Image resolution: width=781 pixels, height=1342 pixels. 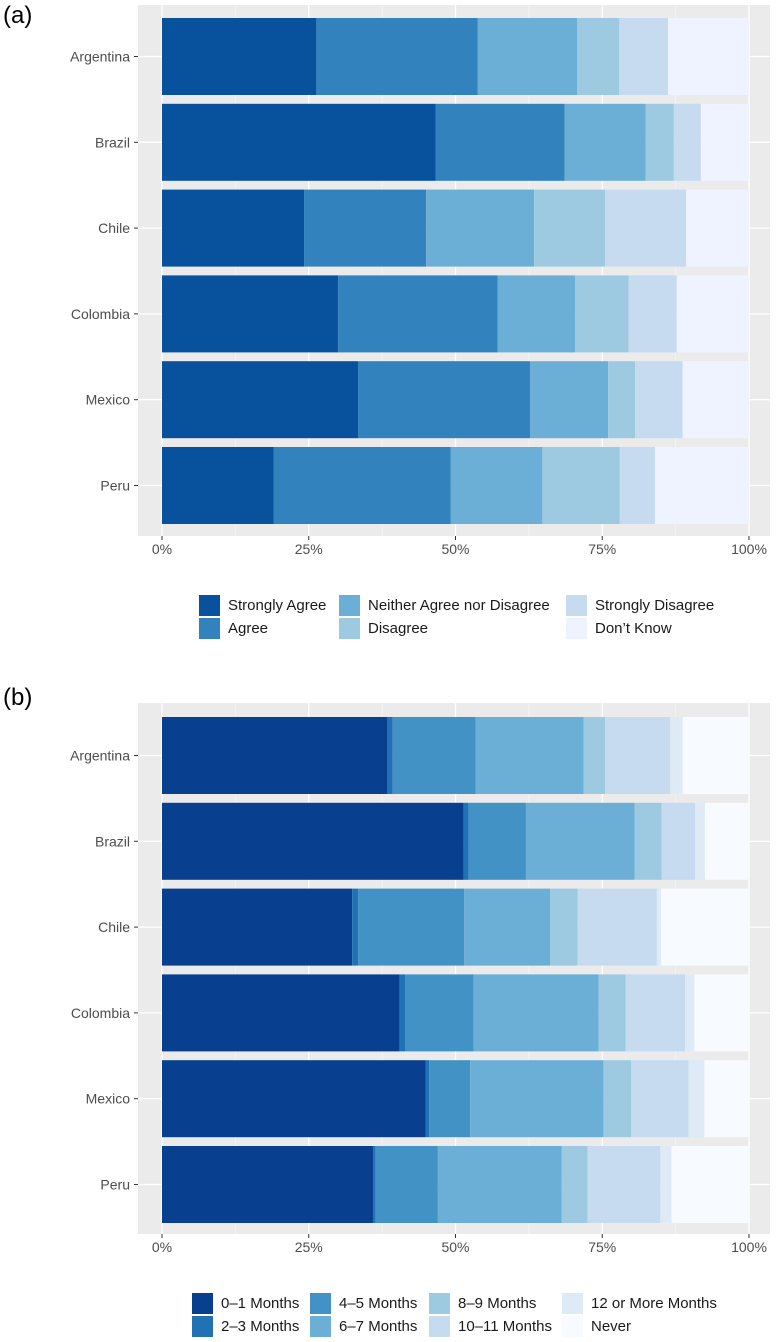 I want to click on legend-item: Strongly Agree, so click(x=262, y=605).